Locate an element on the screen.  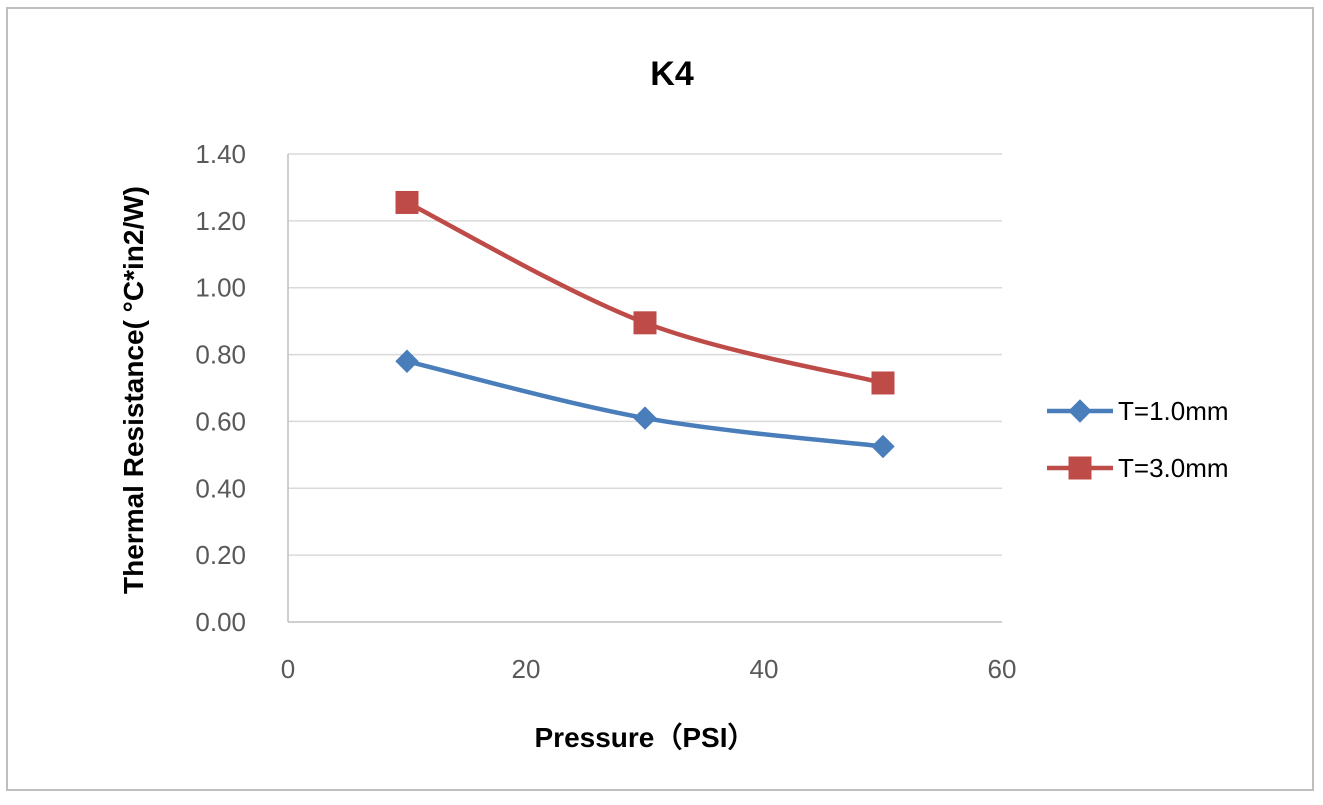
legend: T=1.0mm T=3.0mm is located at coordinates (1138, 439).